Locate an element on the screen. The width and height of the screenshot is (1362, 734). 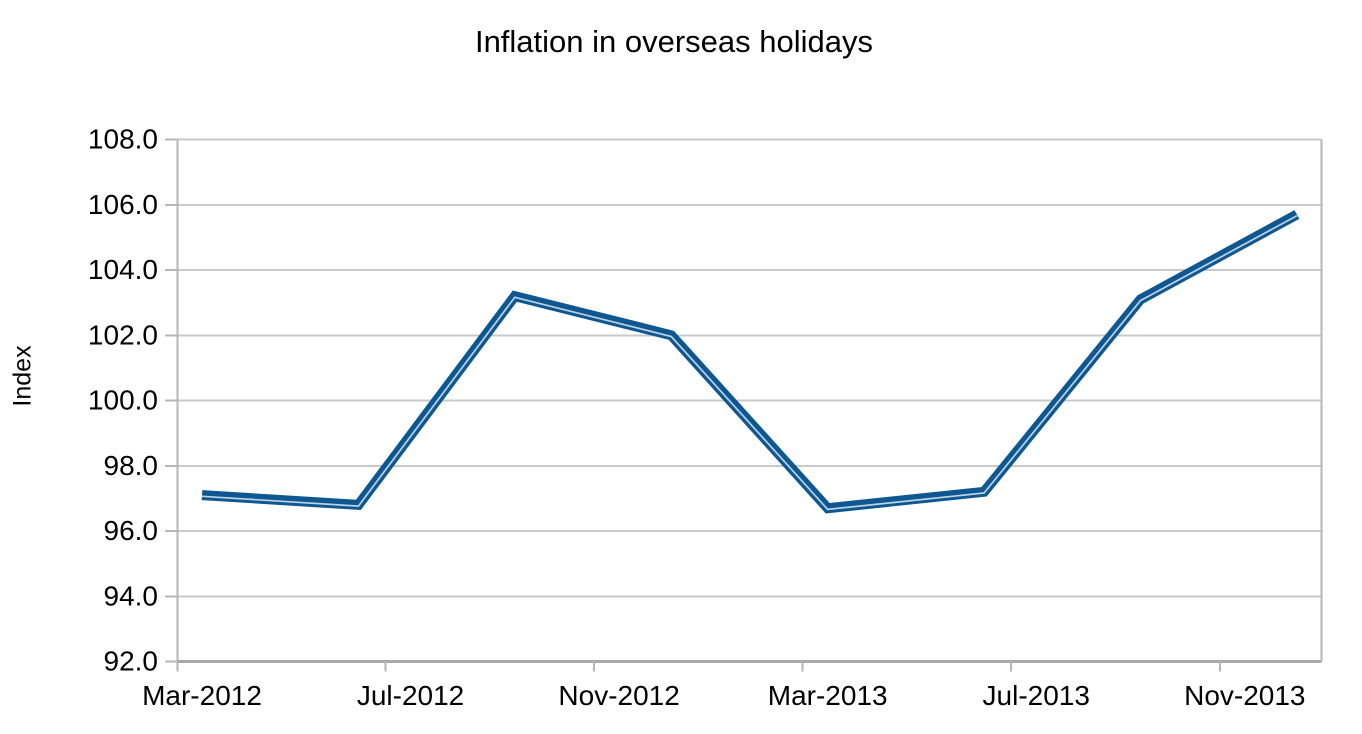
y-tick-label: 98.0 is located at coordinates (131, 465).